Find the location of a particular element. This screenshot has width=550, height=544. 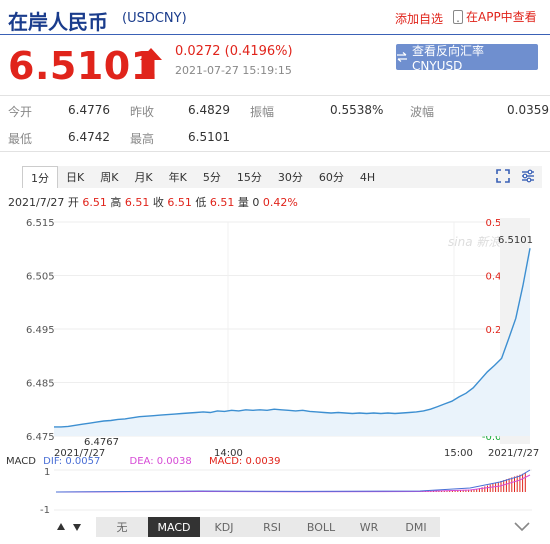

stats-divider-top is located at coordinates (275, 95).